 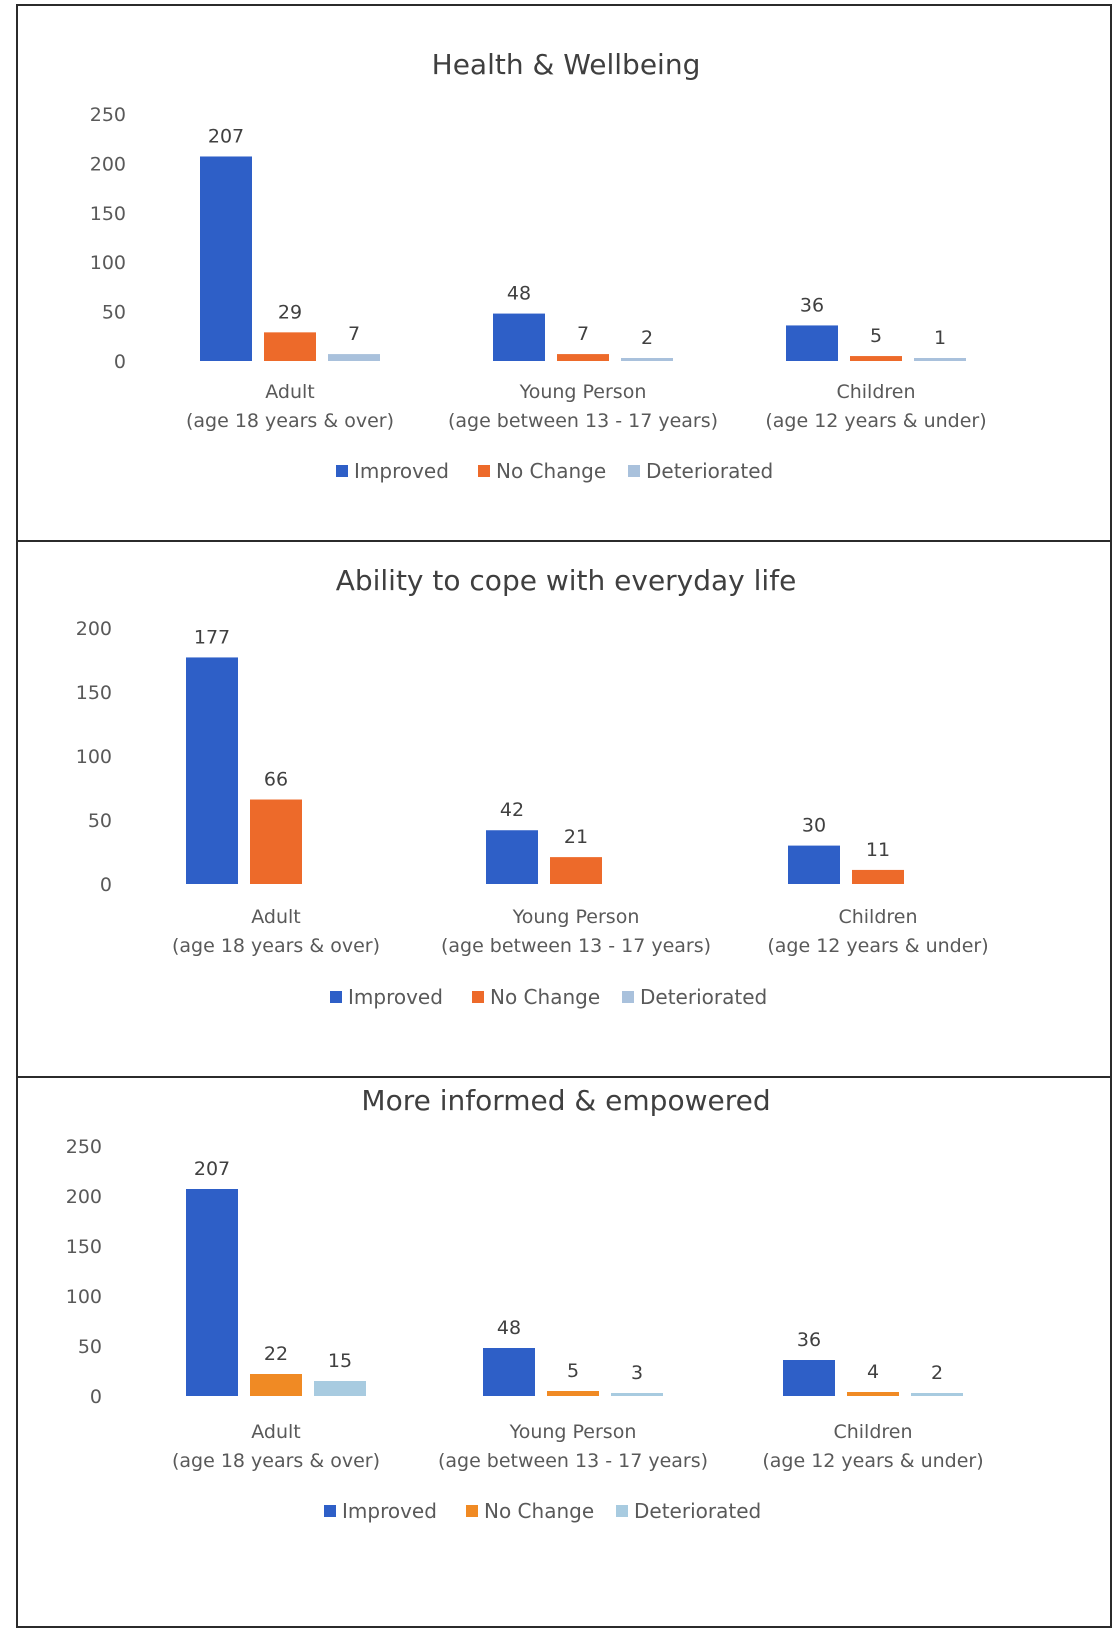 I want to click on data-label: 29, so click(x=290, y=312).